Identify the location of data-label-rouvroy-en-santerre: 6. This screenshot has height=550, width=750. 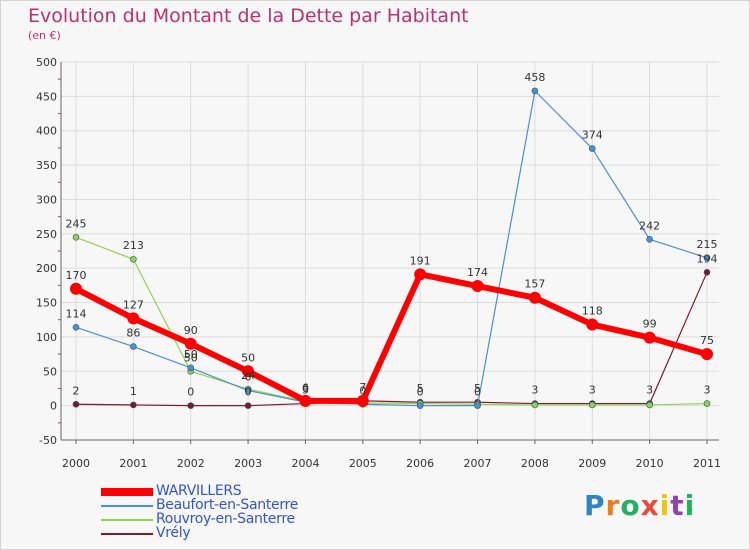
(305, 388).